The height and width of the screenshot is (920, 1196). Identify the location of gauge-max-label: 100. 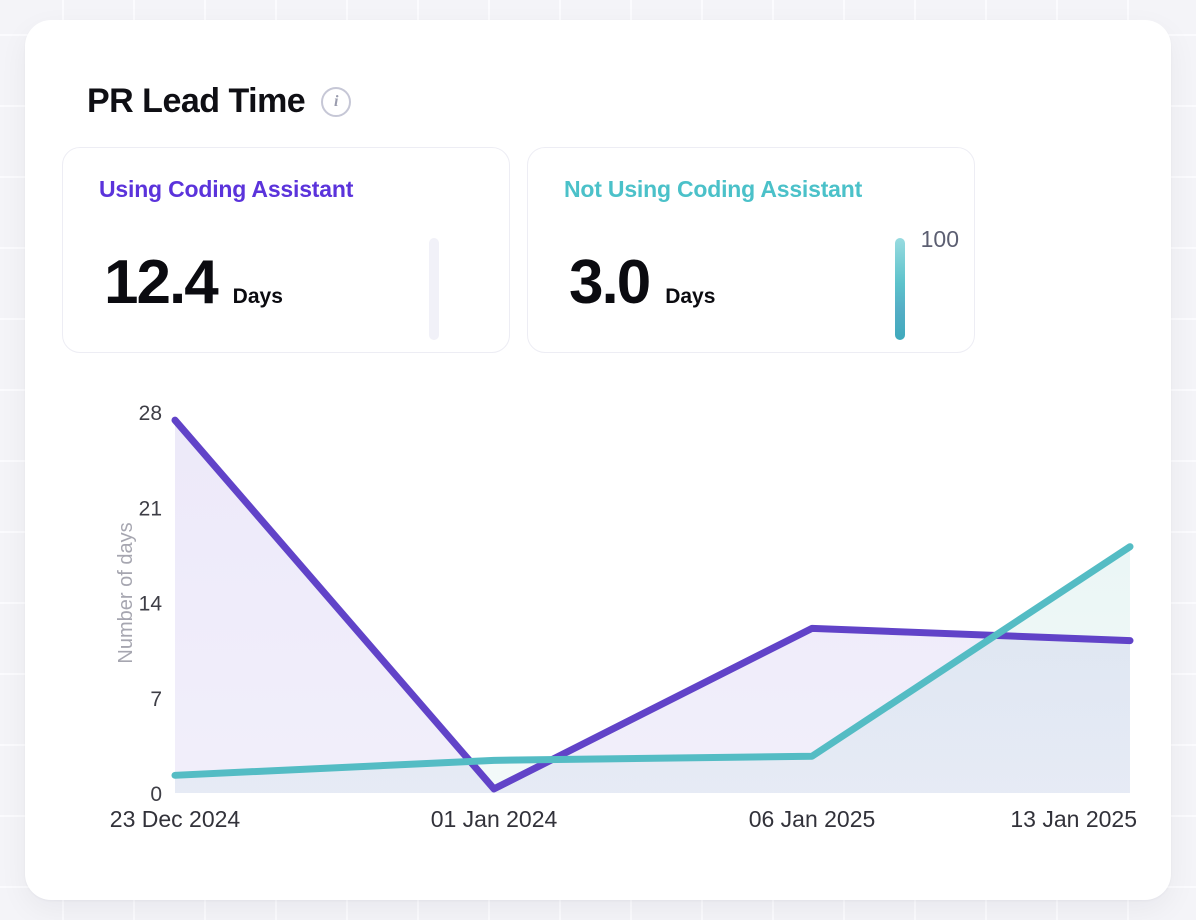
(939, 239).